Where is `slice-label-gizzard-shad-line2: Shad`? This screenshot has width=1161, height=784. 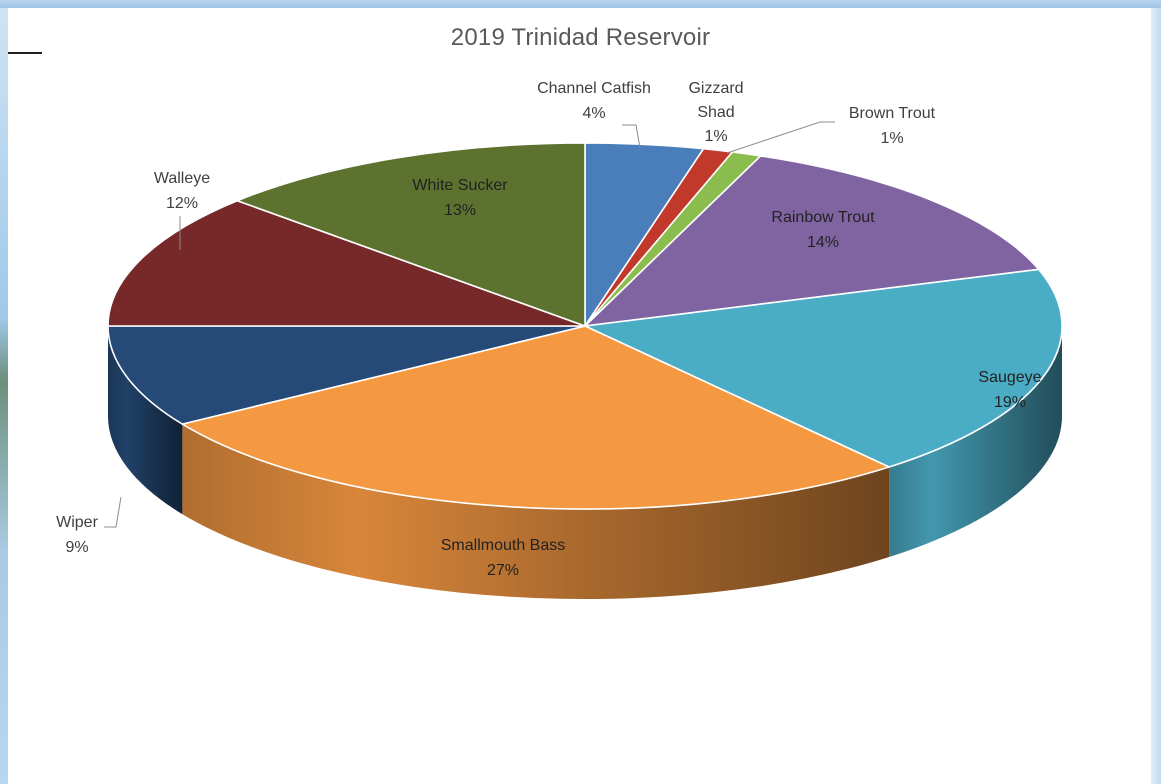 slice-label-gizzard-shad-line2: Shad is located at coordinates (715, 112).